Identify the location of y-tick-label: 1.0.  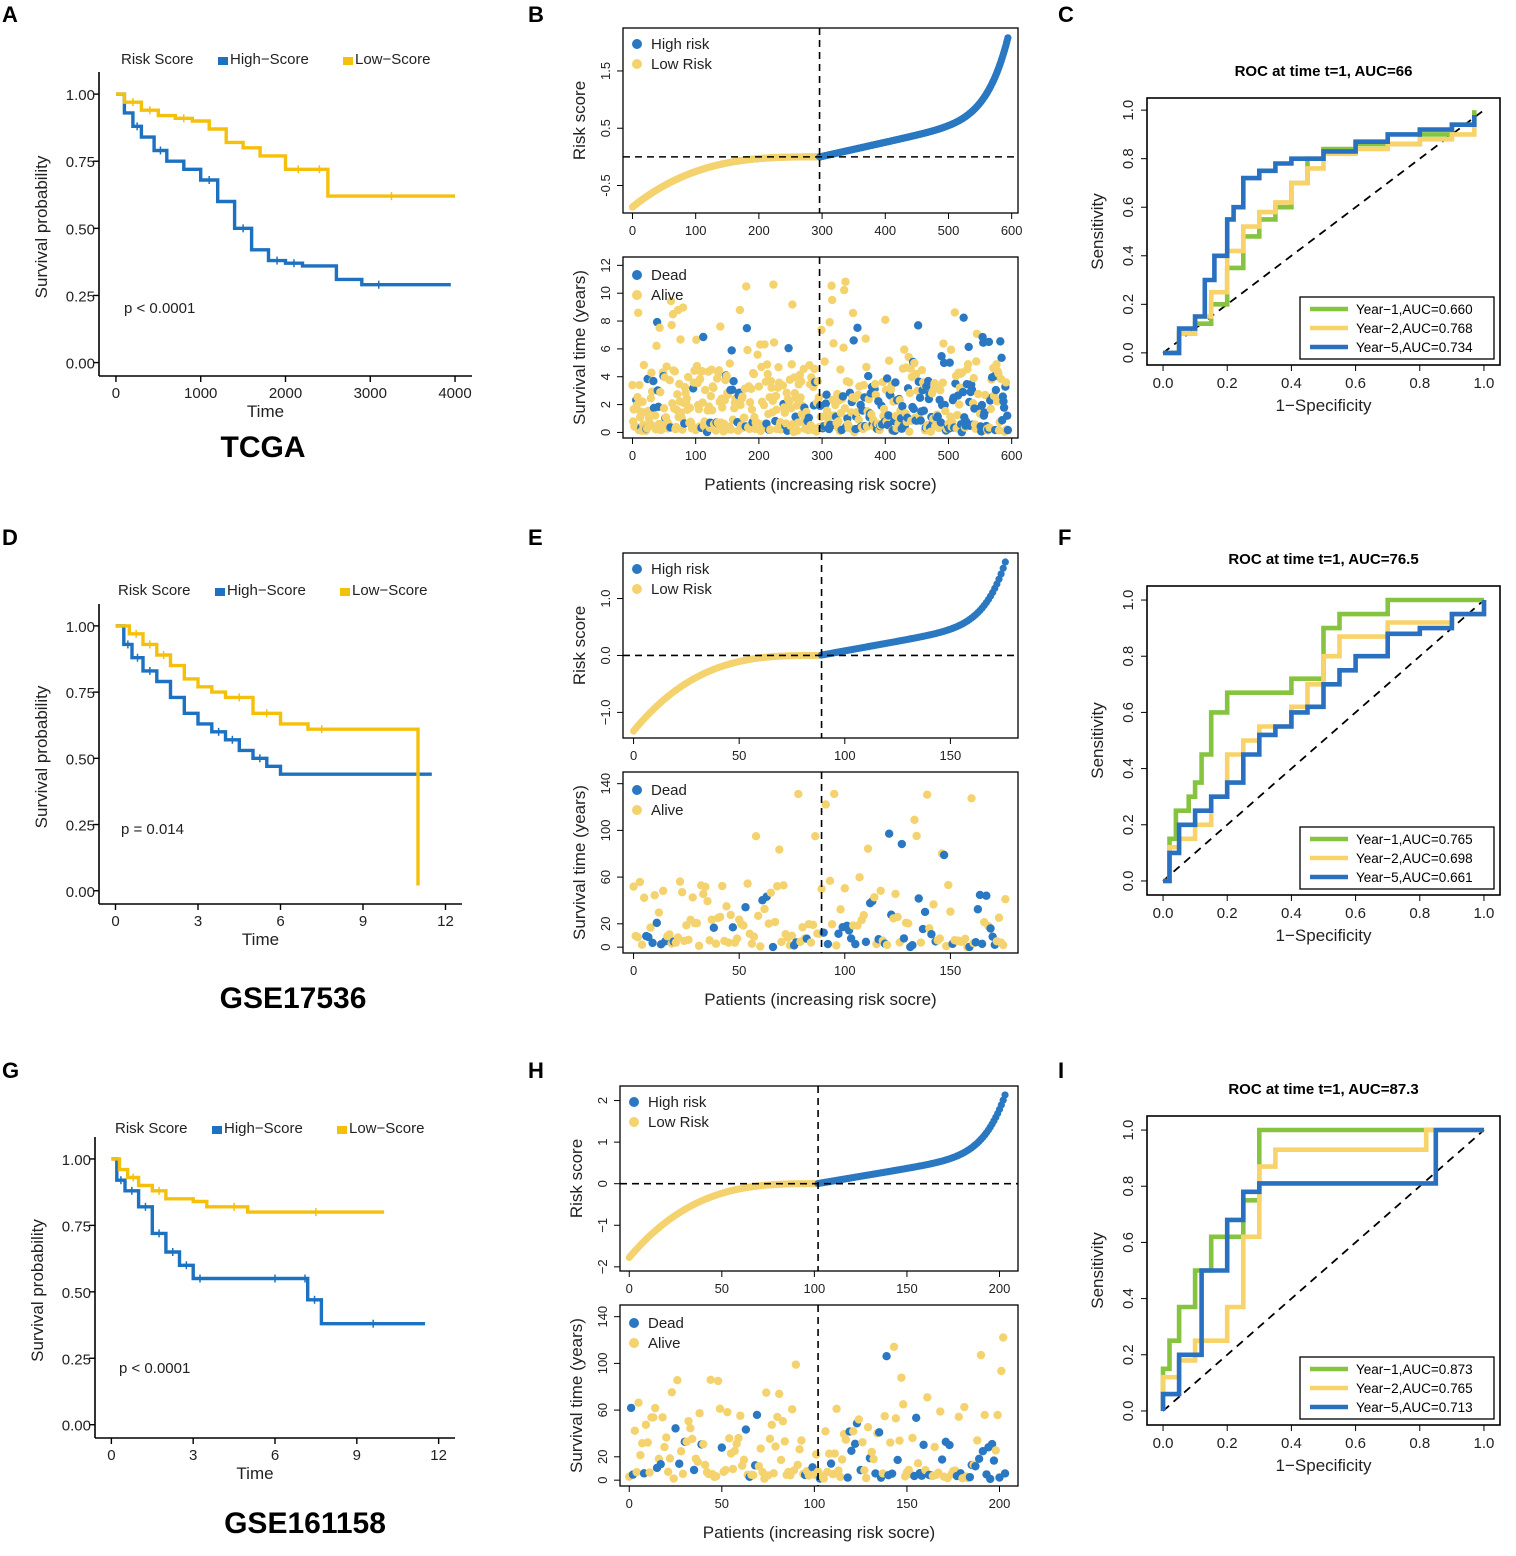
(1128, 600).